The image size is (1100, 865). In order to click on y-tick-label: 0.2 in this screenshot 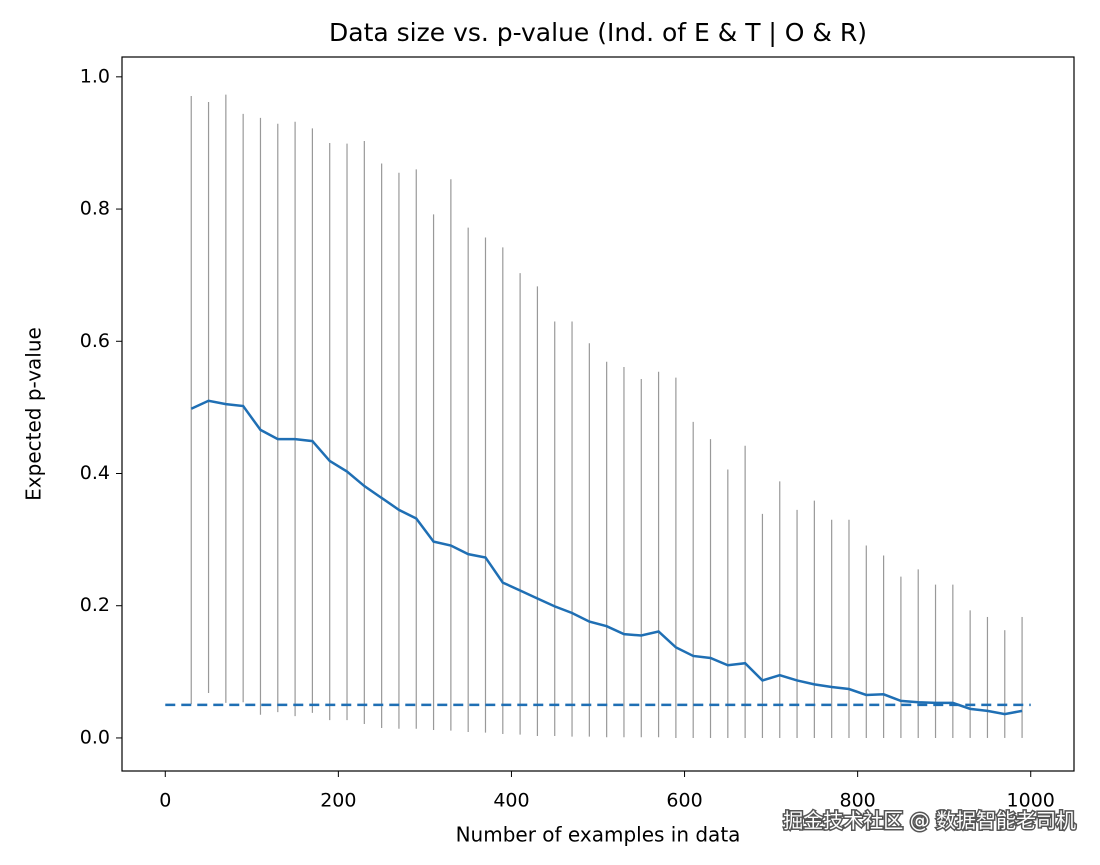, I will do `click(95, 605)`.